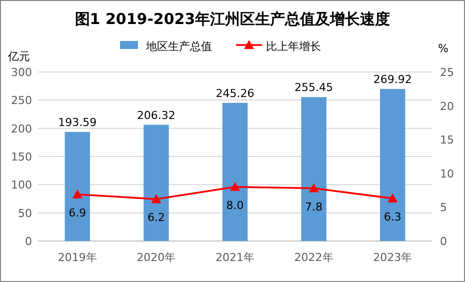 Image resolution: width=465 pixels, height=282 pixels. I want to click on y-tick-label: 100, so click(21, 185).